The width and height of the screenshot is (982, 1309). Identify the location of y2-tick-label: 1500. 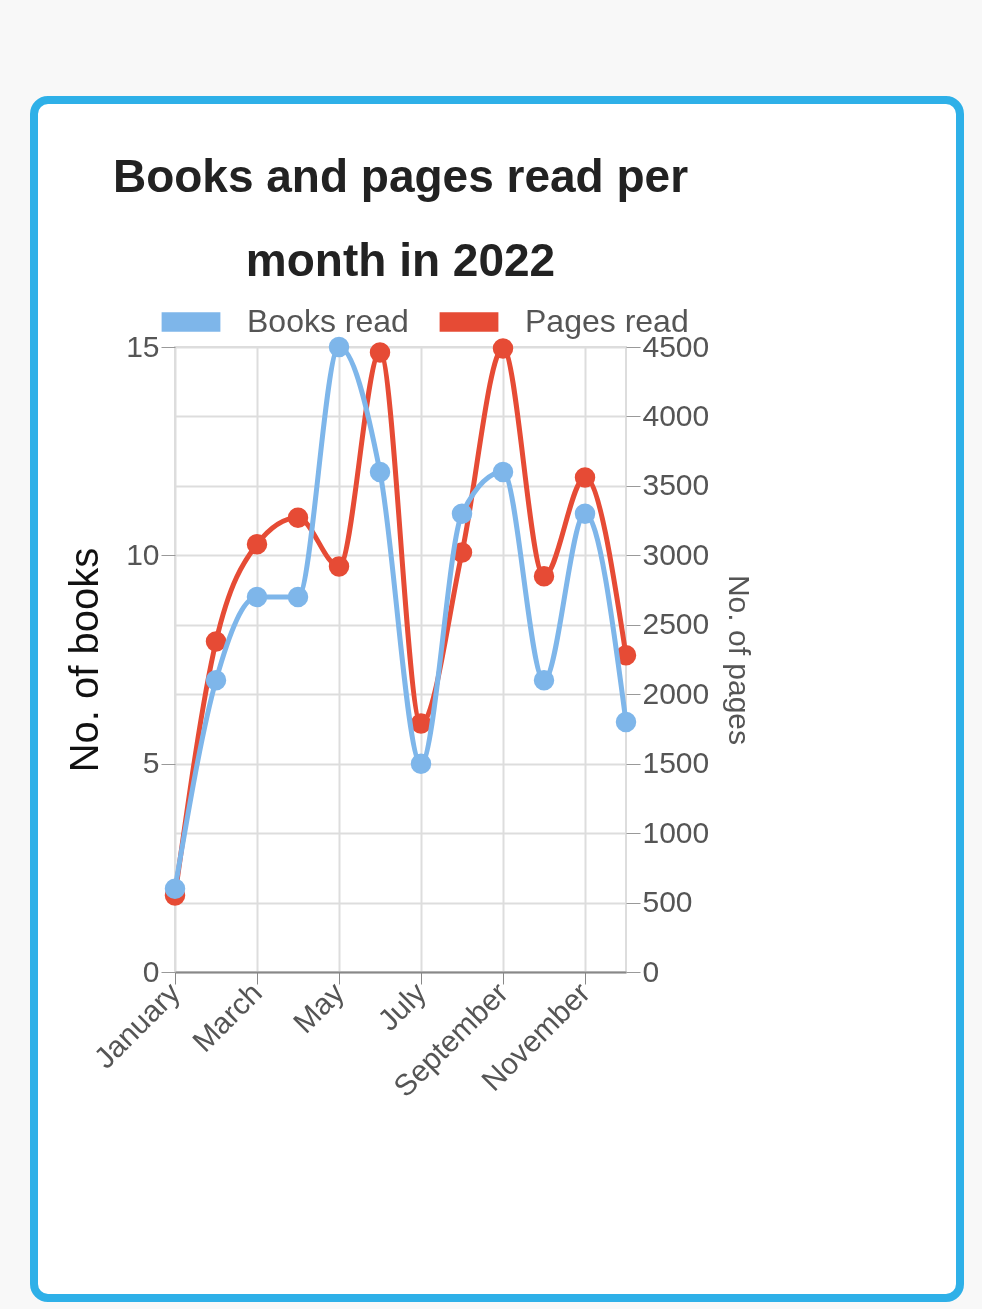
(676, 763).